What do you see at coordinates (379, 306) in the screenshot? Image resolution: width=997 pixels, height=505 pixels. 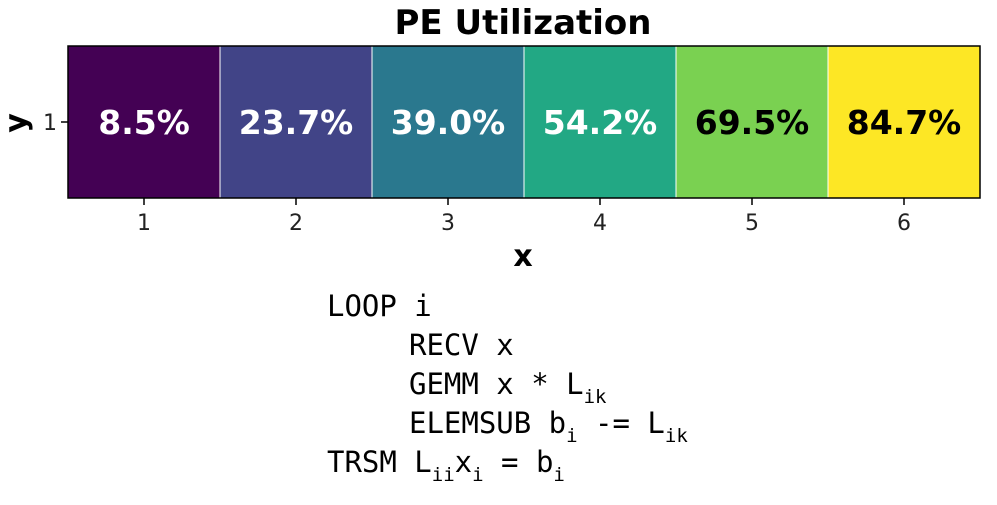 I see `code-token: LOOP i` at bounding box center [379, 306].